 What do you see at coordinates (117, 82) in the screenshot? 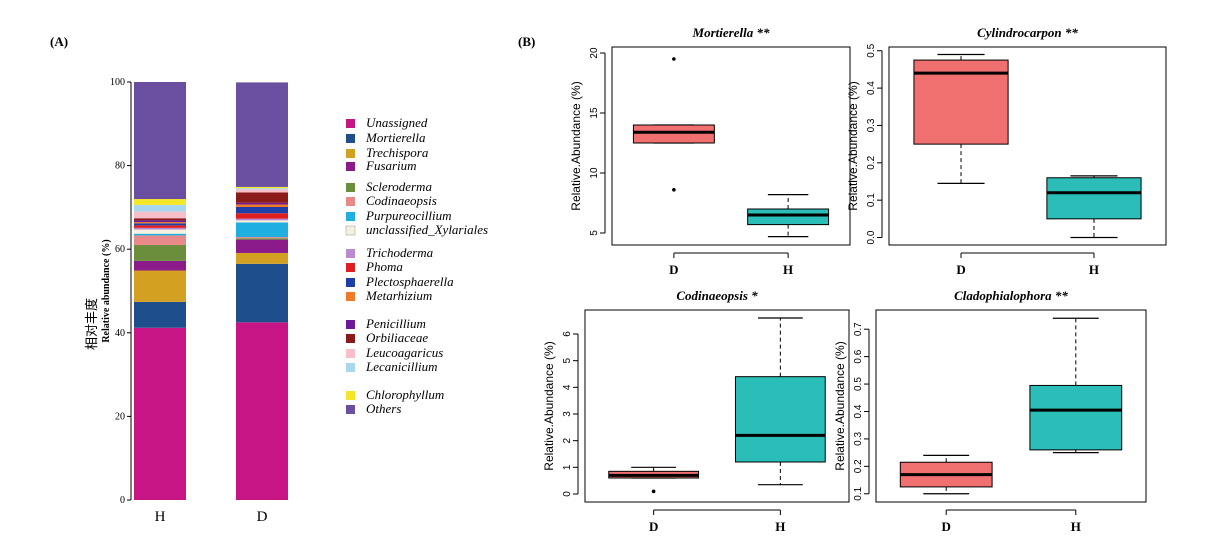
I see `y-tick-label: 100` at bounding box center [117, 82].